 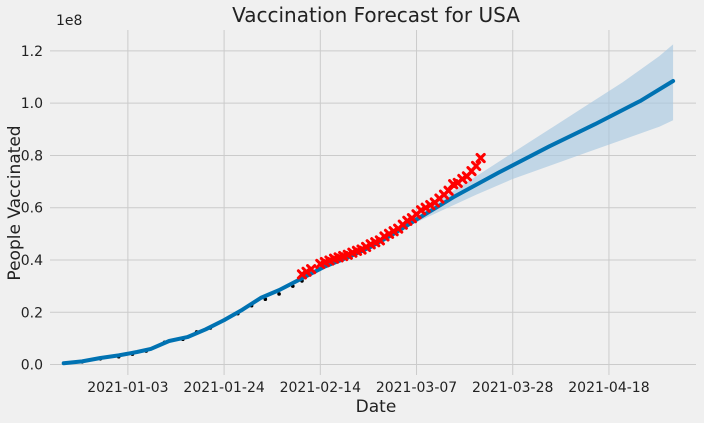 What do you see at coordinates (608, 388) in the screenshot?
I see `x-tick-label: 2021-04-18` at bounding box center [608, 388].